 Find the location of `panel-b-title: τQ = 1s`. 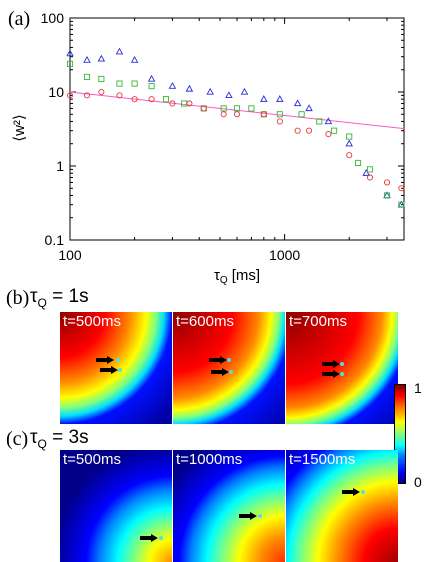

panel-b-title: τQ = 1s is located at coordinates (59, 298).